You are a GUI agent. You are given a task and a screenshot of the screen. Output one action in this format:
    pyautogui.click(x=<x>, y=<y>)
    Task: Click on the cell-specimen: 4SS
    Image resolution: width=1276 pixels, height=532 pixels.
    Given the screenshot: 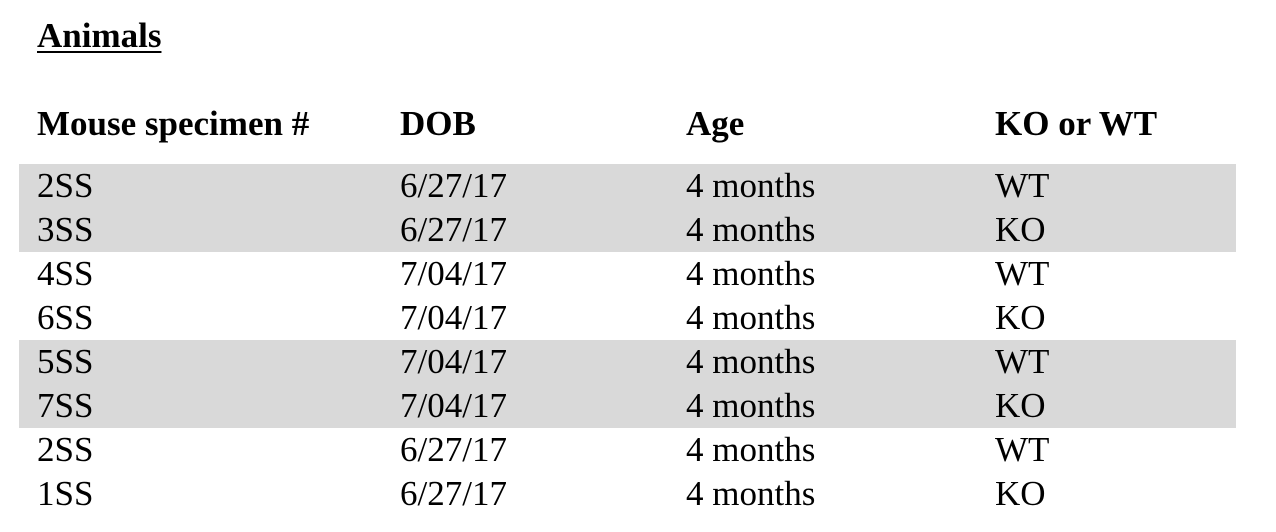 What is the action you would take?
    pyautogui.click(x=65, y=273)
    